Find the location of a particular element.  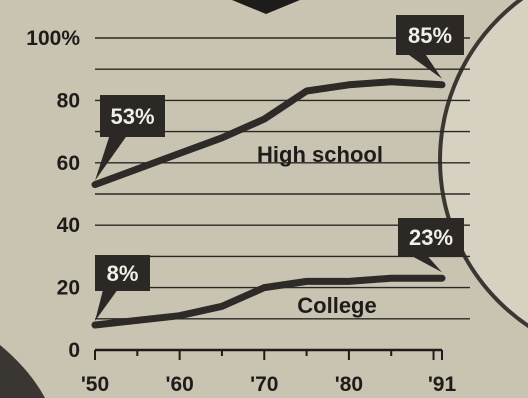

x-tick-label: '70 is located at coordinates (264, 384).